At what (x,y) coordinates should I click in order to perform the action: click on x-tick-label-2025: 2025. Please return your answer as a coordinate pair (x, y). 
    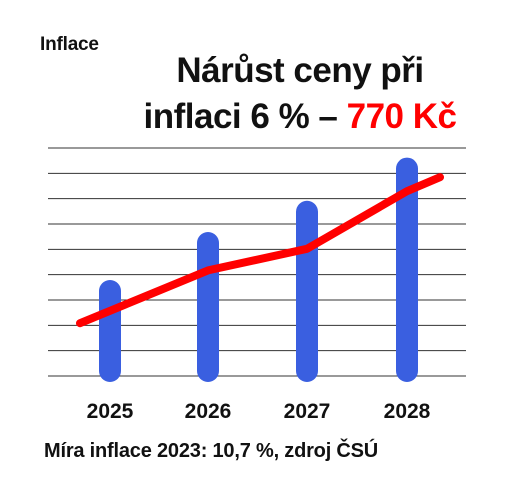
    Looking at the image, I should click on (110, 411).